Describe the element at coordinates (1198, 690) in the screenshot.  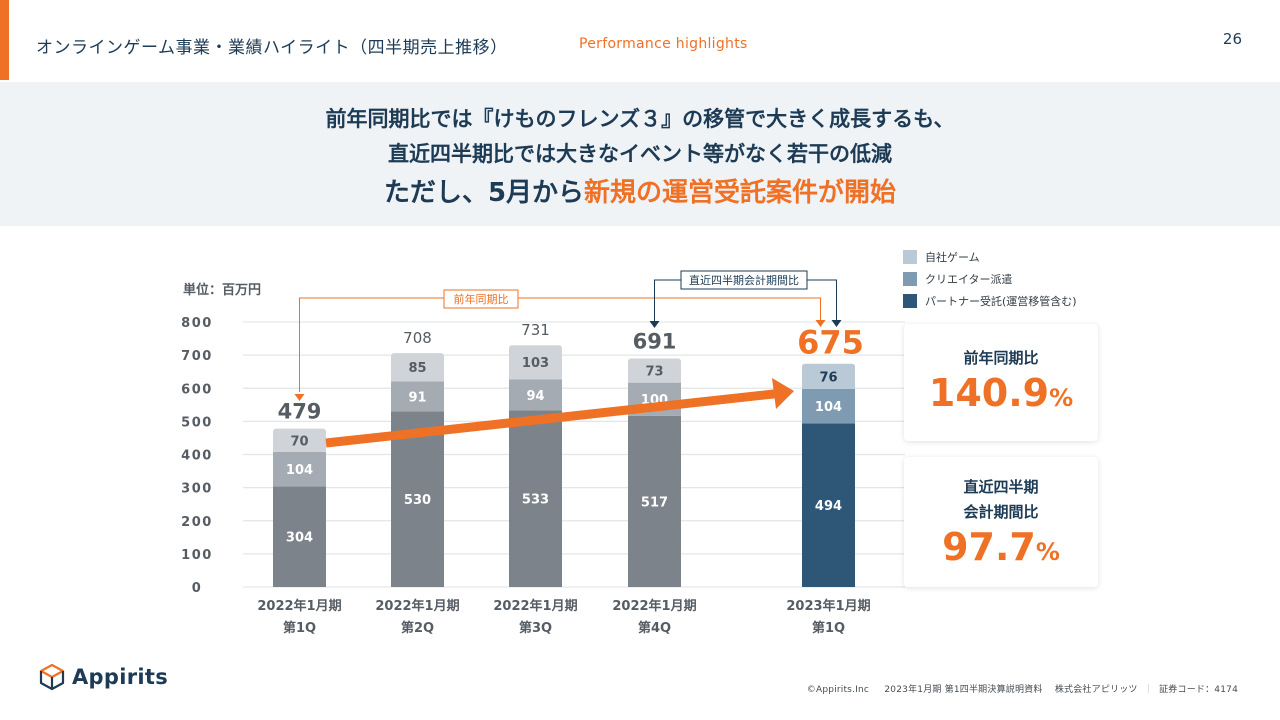
I see `footer-securities-code: 証券コード：4174` at that location.